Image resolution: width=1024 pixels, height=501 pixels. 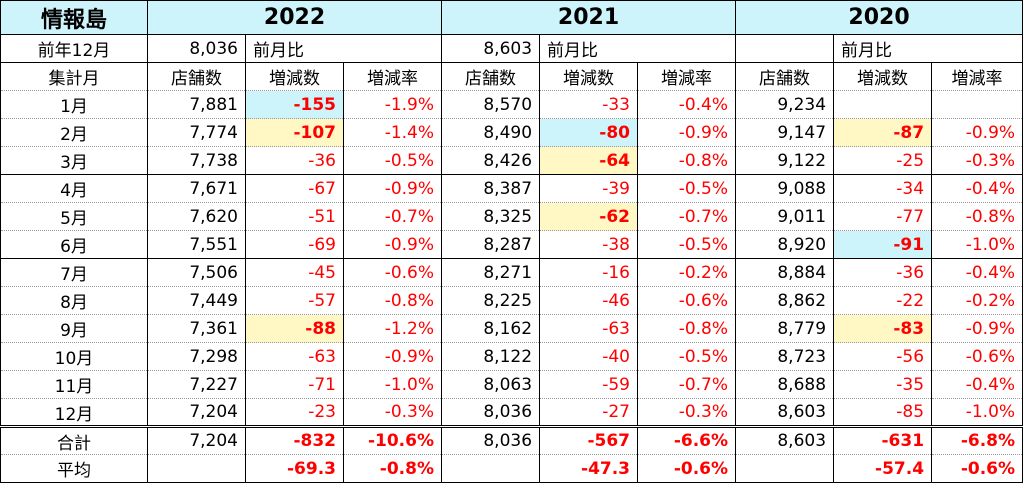 What do you see at coordinates (785, 468) in the screenshot?
I see `average-empty-2020` at bounding box center [785, 468].